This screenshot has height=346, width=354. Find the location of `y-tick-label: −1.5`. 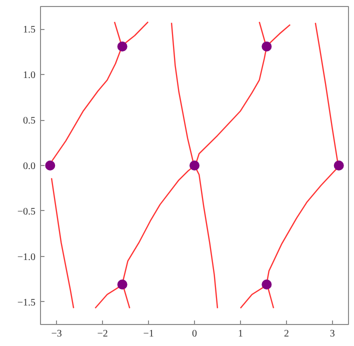

y-tick-label: −1.5 is located at coordinates (26, 302).